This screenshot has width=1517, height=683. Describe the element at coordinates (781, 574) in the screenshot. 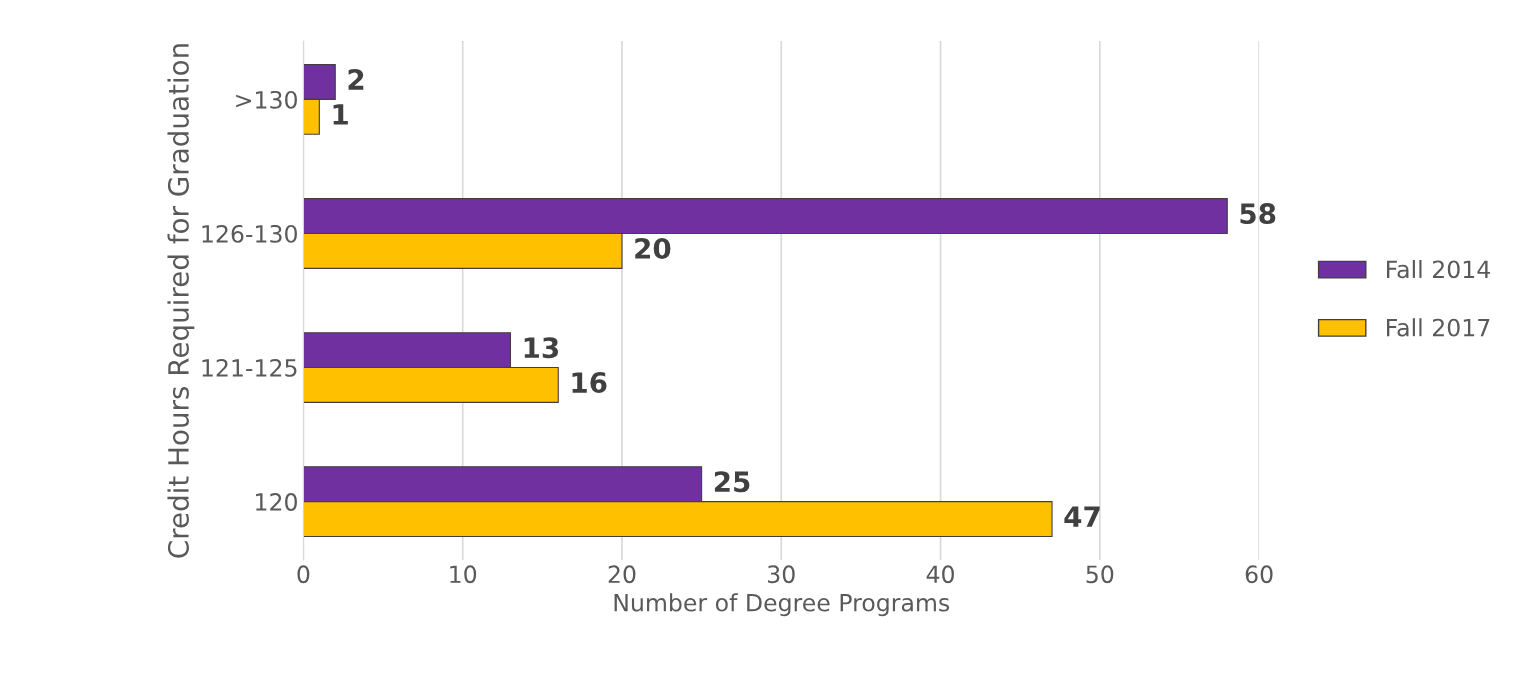

I see `x-tick-label: 30` at that location.